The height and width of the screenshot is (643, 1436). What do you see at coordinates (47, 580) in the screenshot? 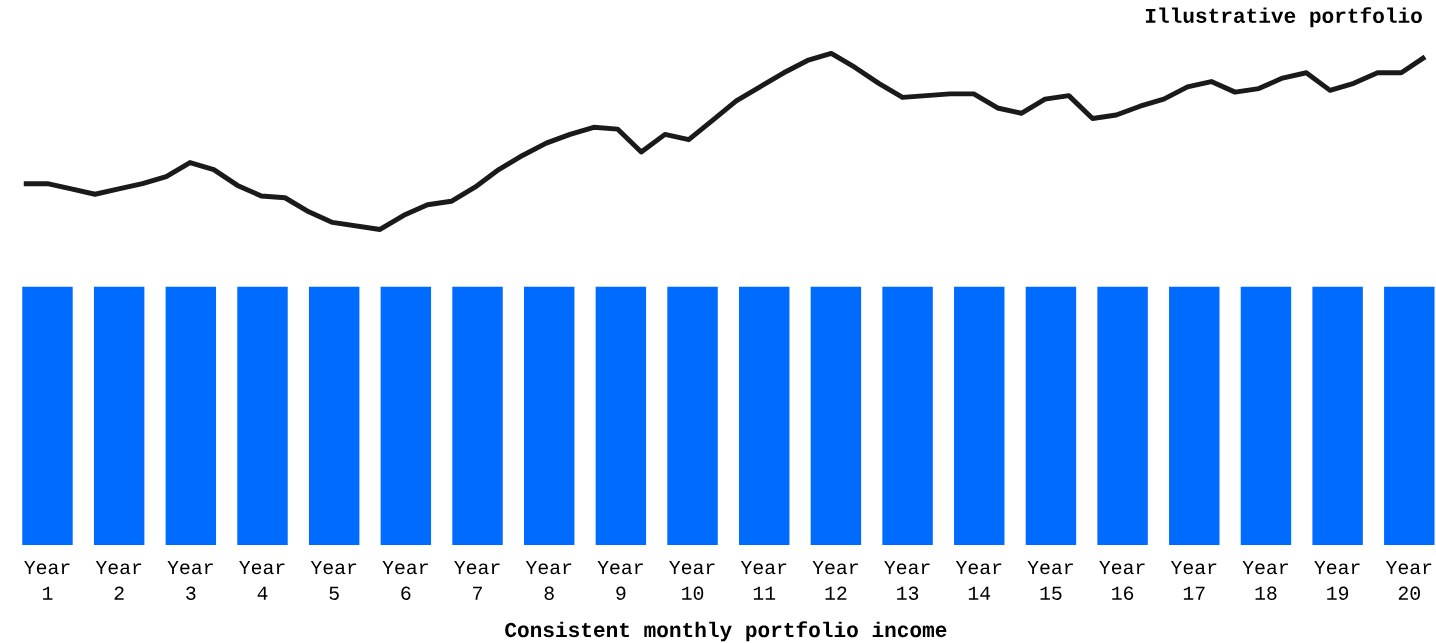
I see `x-tick-label: Year 1` at bounding box center [47, 580].